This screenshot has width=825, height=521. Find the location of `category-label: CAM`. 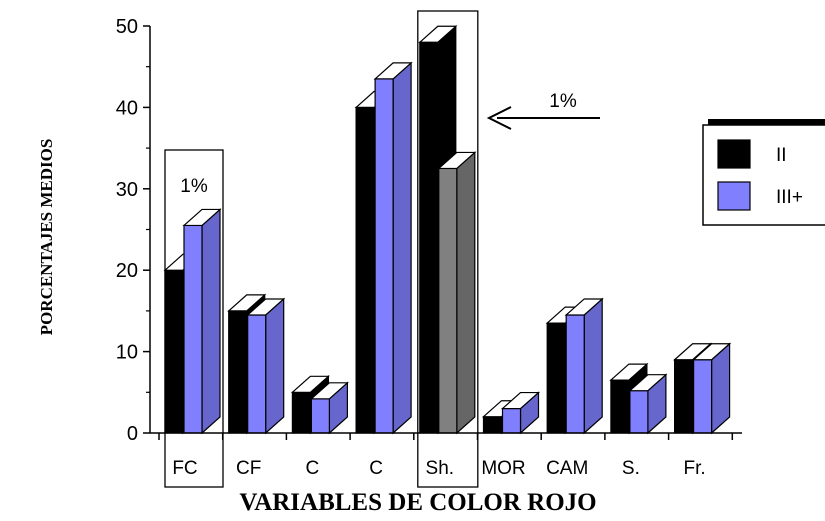

category-label: CAM is located at coordinates (567, 468).